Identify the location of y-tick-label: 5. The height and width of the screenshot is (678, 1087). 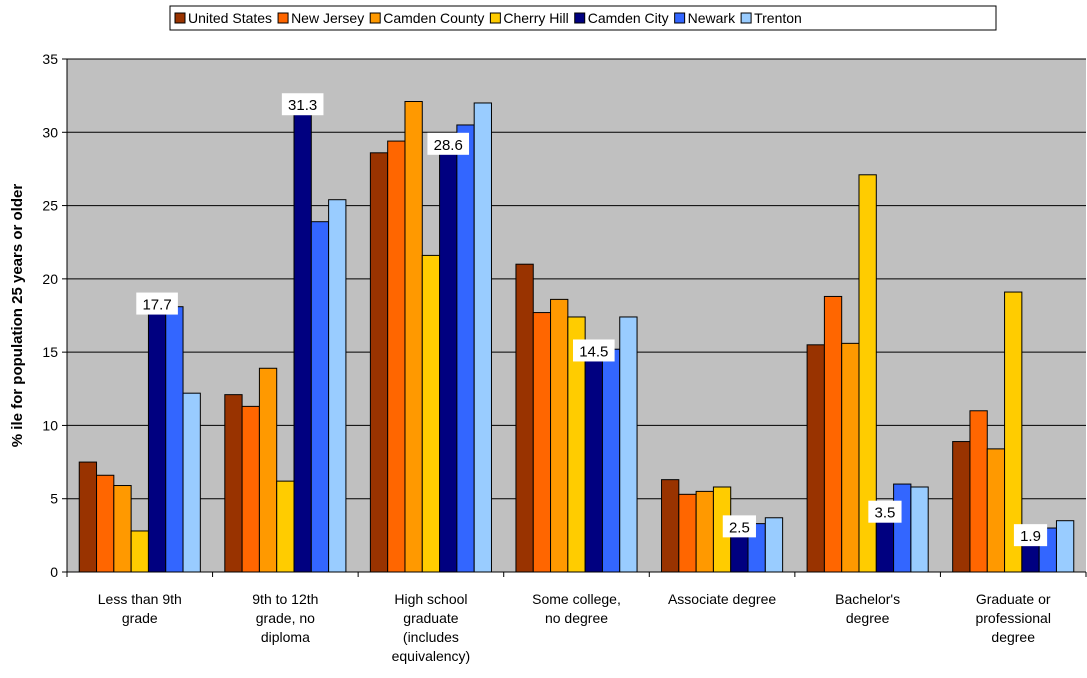
(54, 499).